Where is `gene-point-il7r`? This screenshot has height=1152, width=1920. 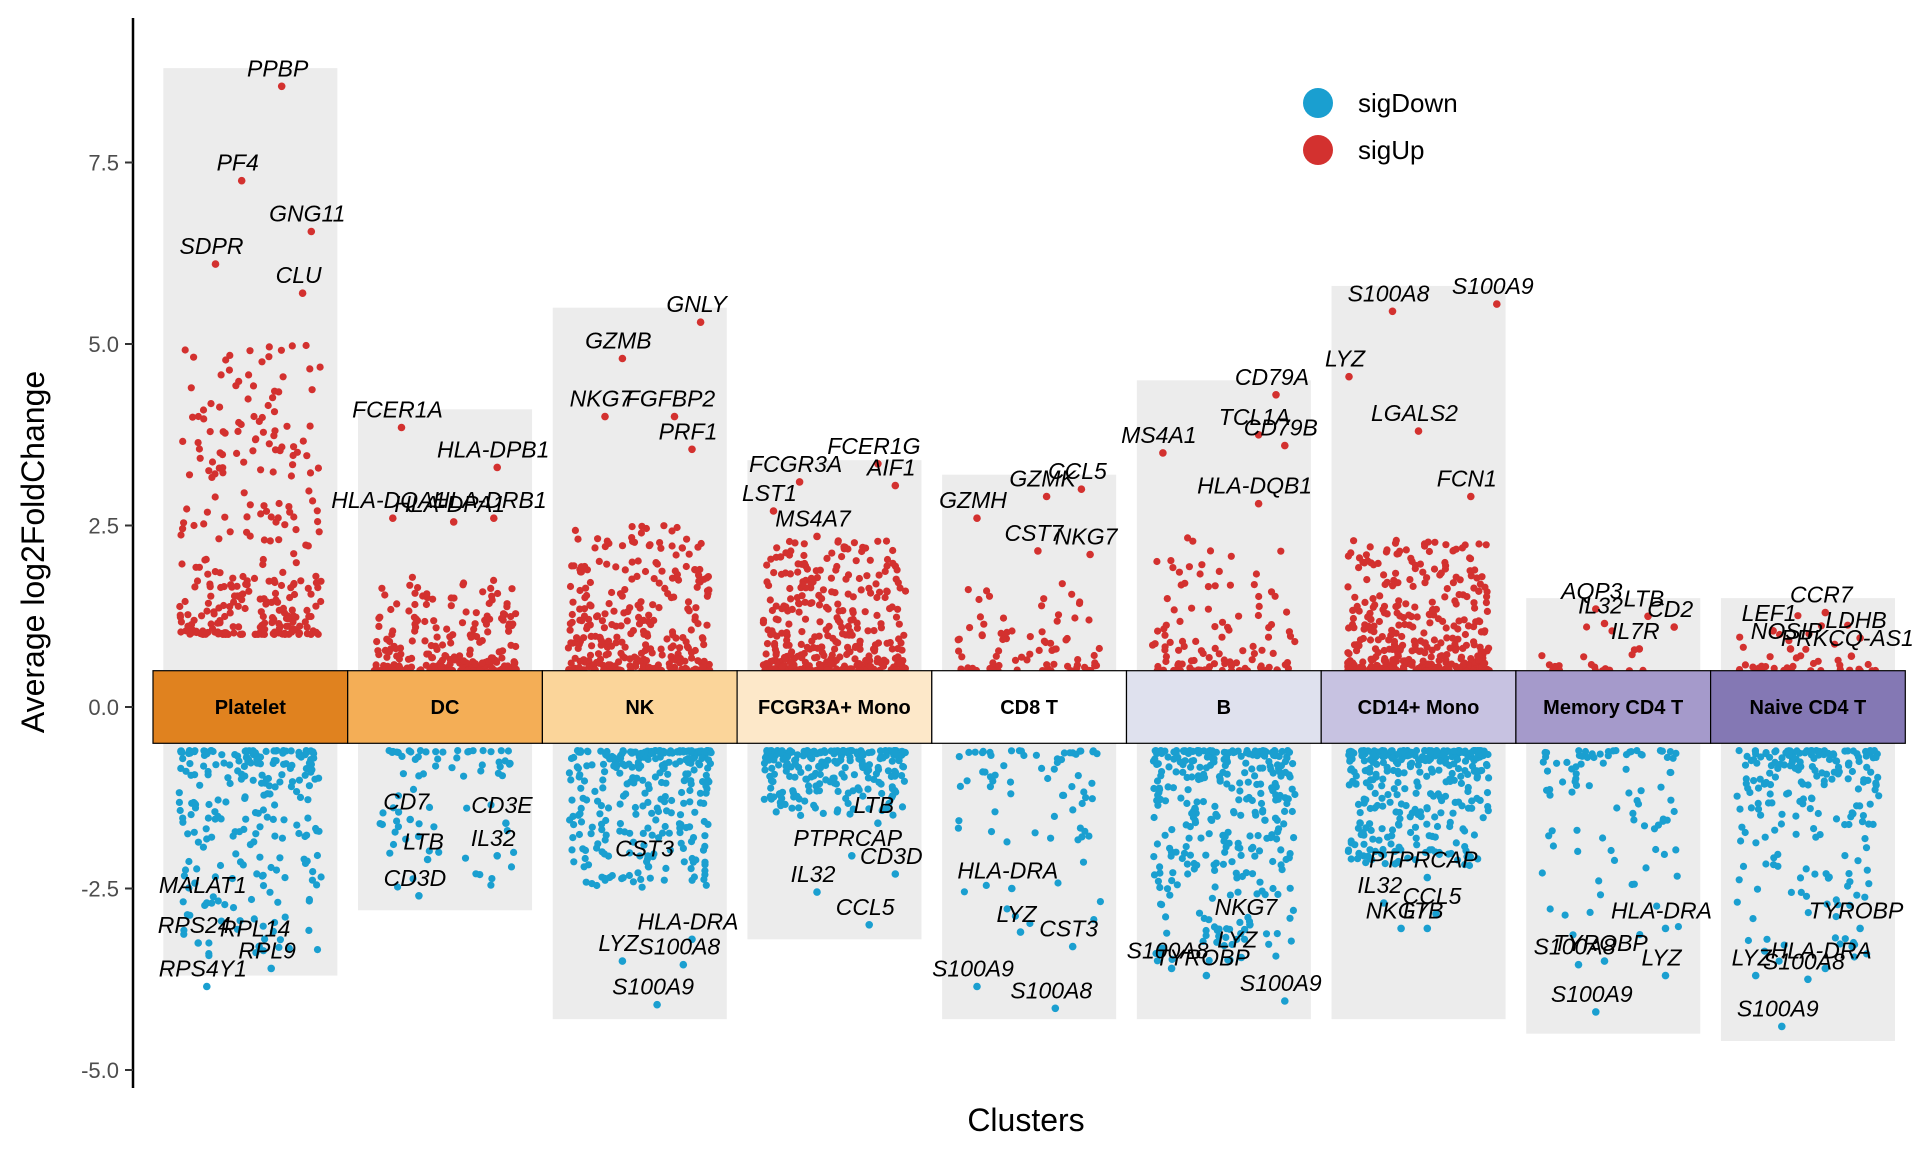
gene-point-il7r is located at coordinates (1639, 649).